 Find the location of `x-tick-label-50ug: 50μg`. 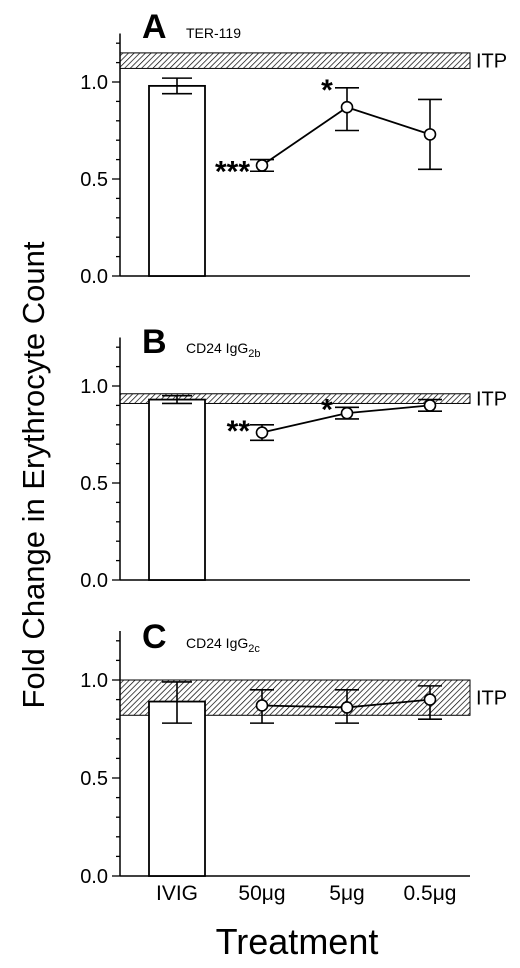

x-tick-label-50ug: 50μg is located at coordinates (261, 893).